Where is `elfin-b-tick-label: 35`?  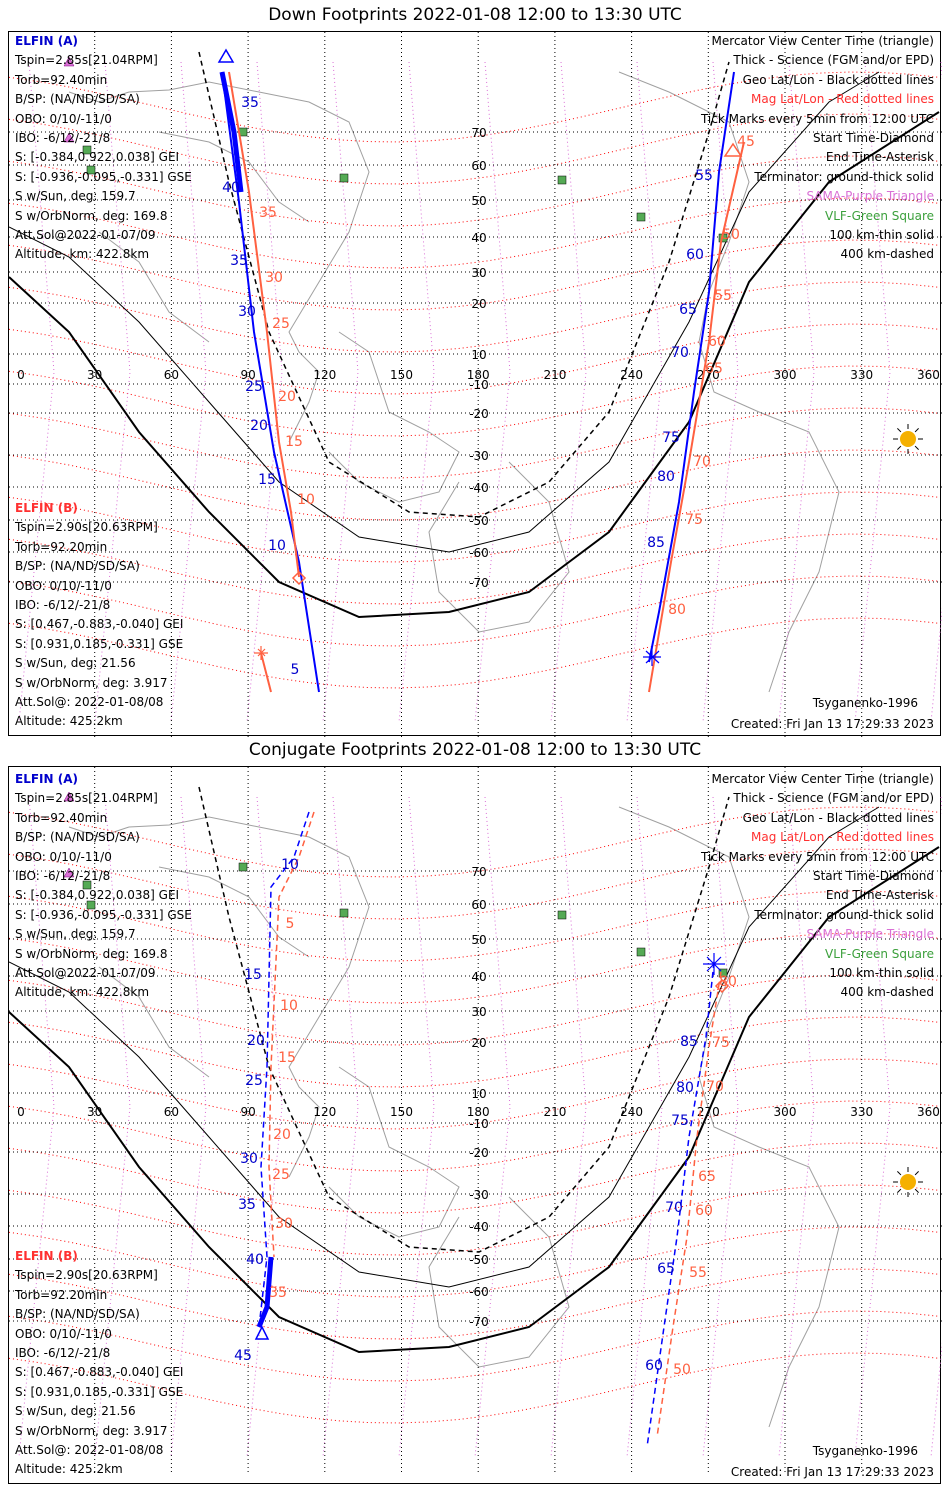 elfin-b-tick-label: 35 is located at coordinates (278, 1293).